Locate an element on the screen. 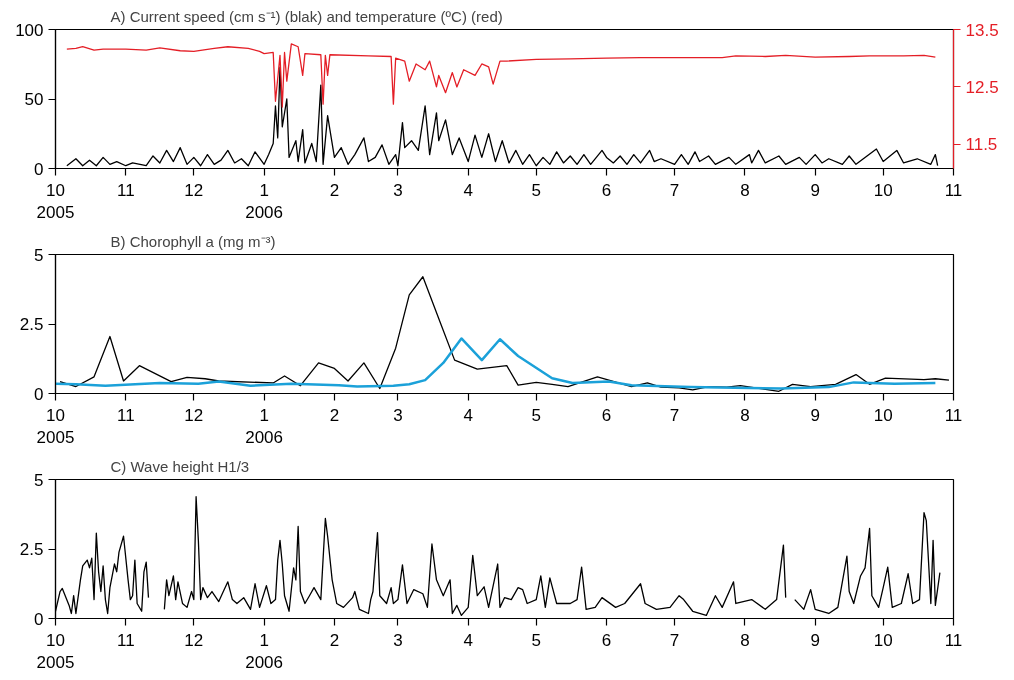 The width and height of the screenshot is (1014, 680). y-tick-label: 50 is located at coordinates (34, 99).